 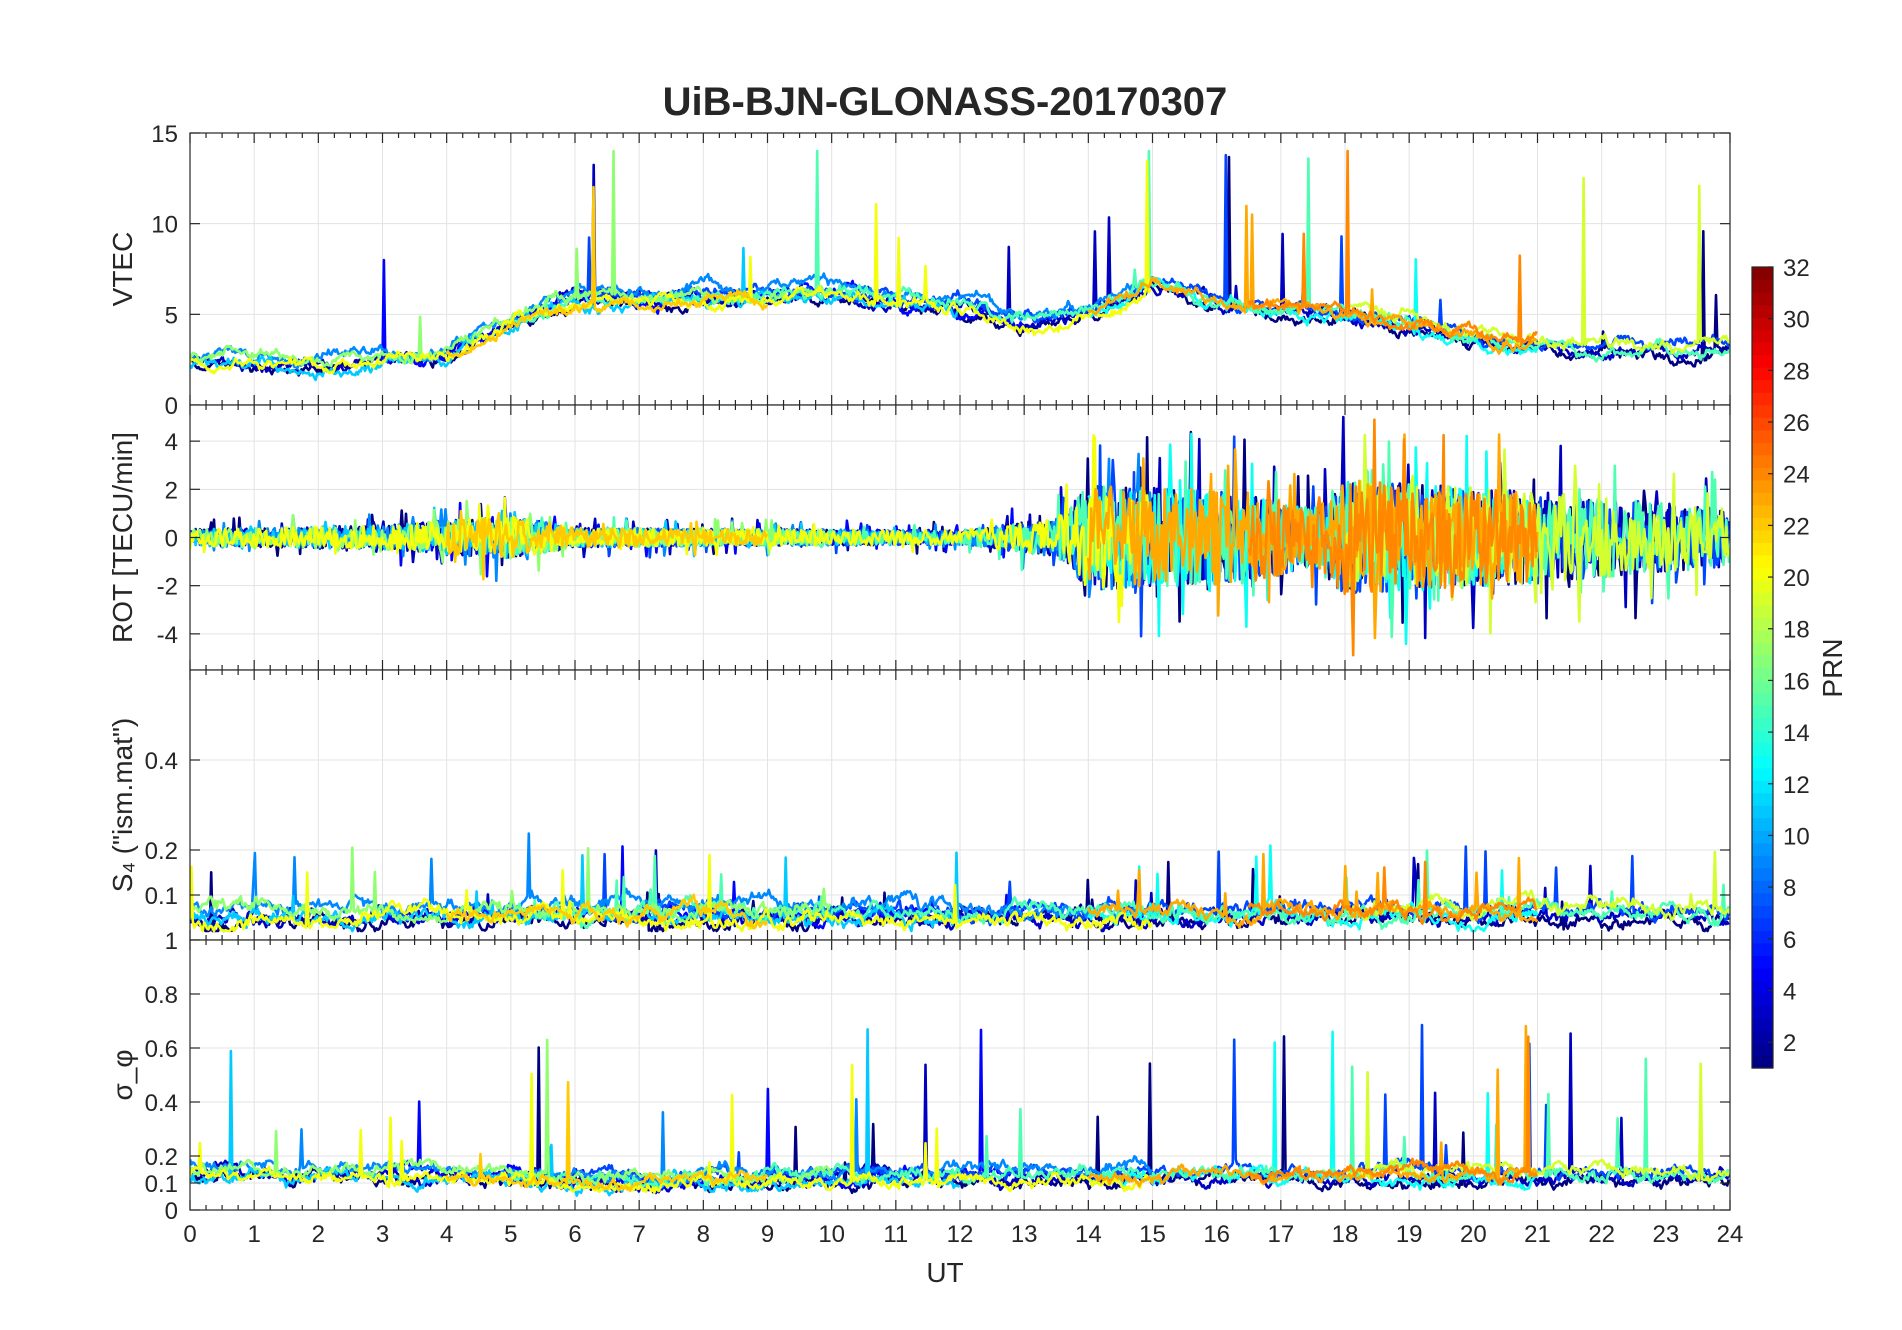 What do you see at coordinates (161, 896) in the screenshot?
I see `y-tick-label: 0.1` at bounding box center [161, 896].